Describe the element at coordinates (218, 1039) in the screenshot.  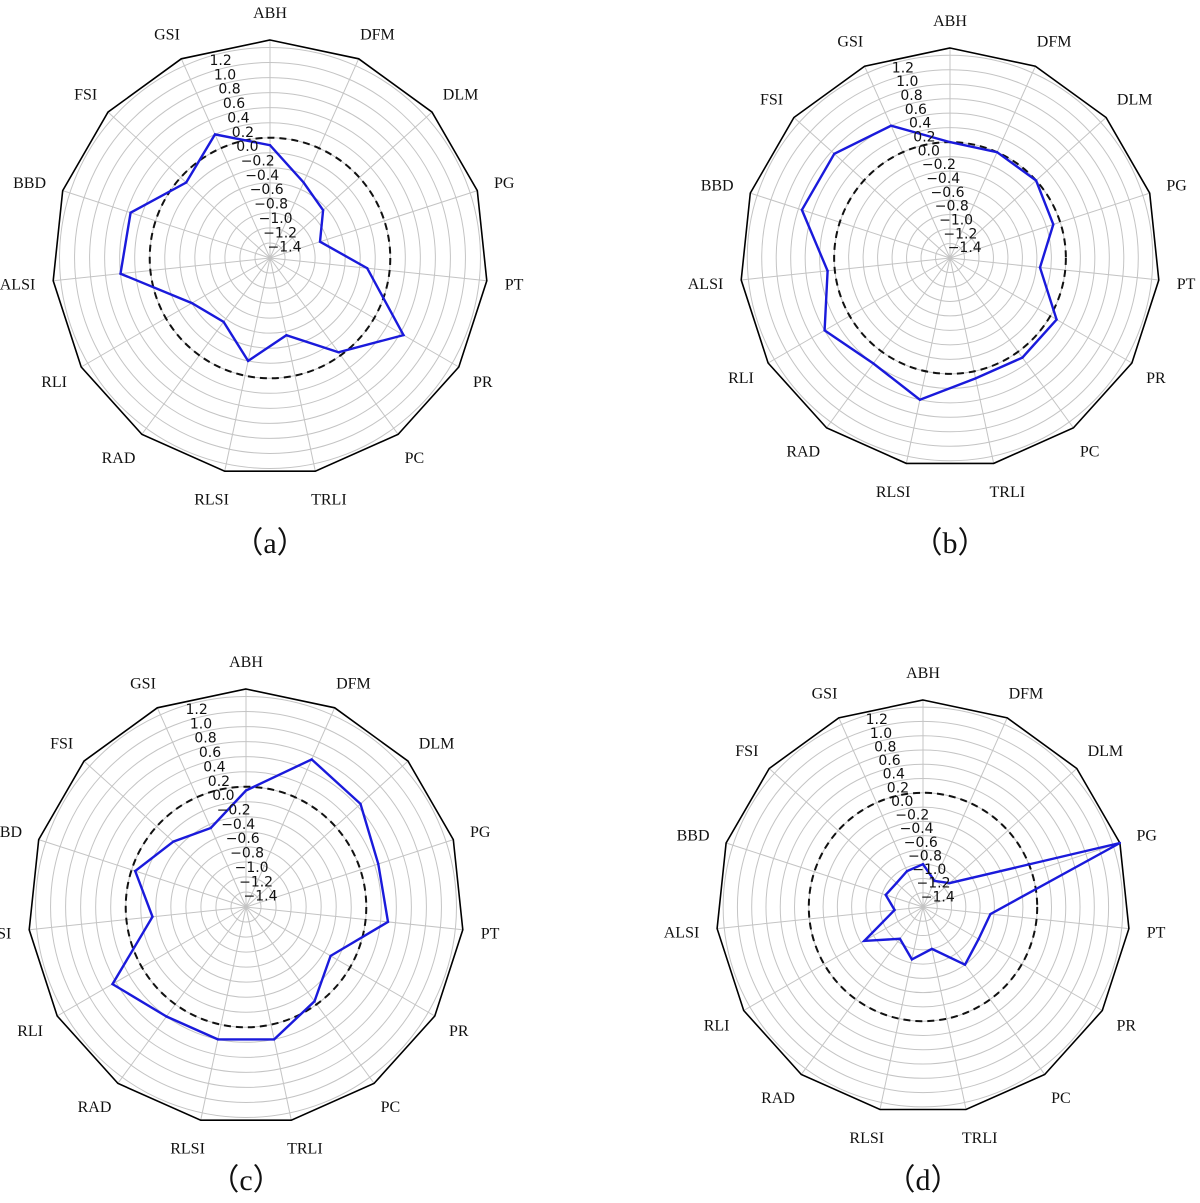
I see `data-point-rlsi` at that location.